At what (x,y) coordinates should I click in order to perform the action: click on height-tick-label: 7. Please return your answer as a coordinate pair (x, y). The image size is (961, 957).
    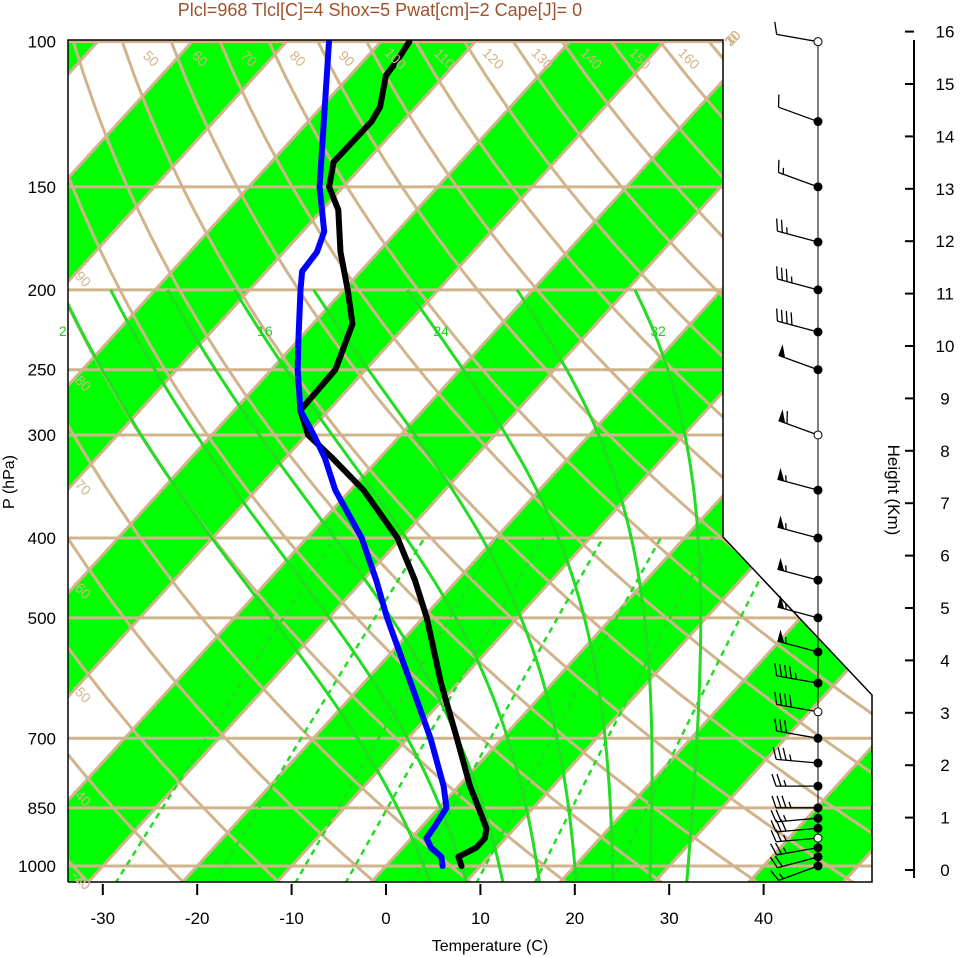
    Looking at the image, I should click on (944, 503).